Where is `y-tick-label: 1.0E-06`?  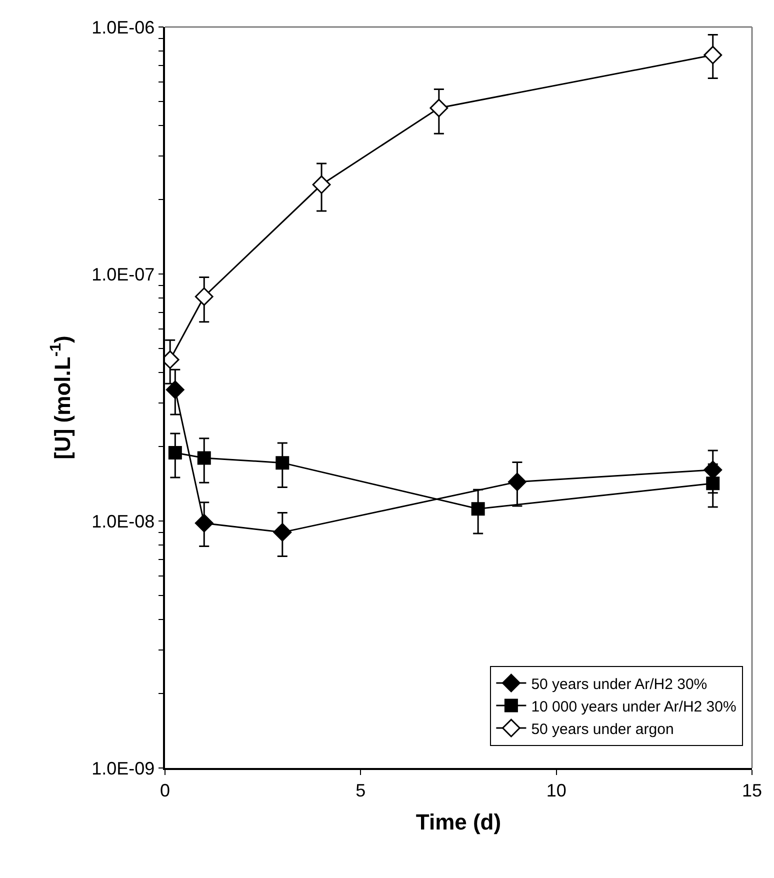
y-tick-label: 1.0E-06 is located at coordinates (123, 27).